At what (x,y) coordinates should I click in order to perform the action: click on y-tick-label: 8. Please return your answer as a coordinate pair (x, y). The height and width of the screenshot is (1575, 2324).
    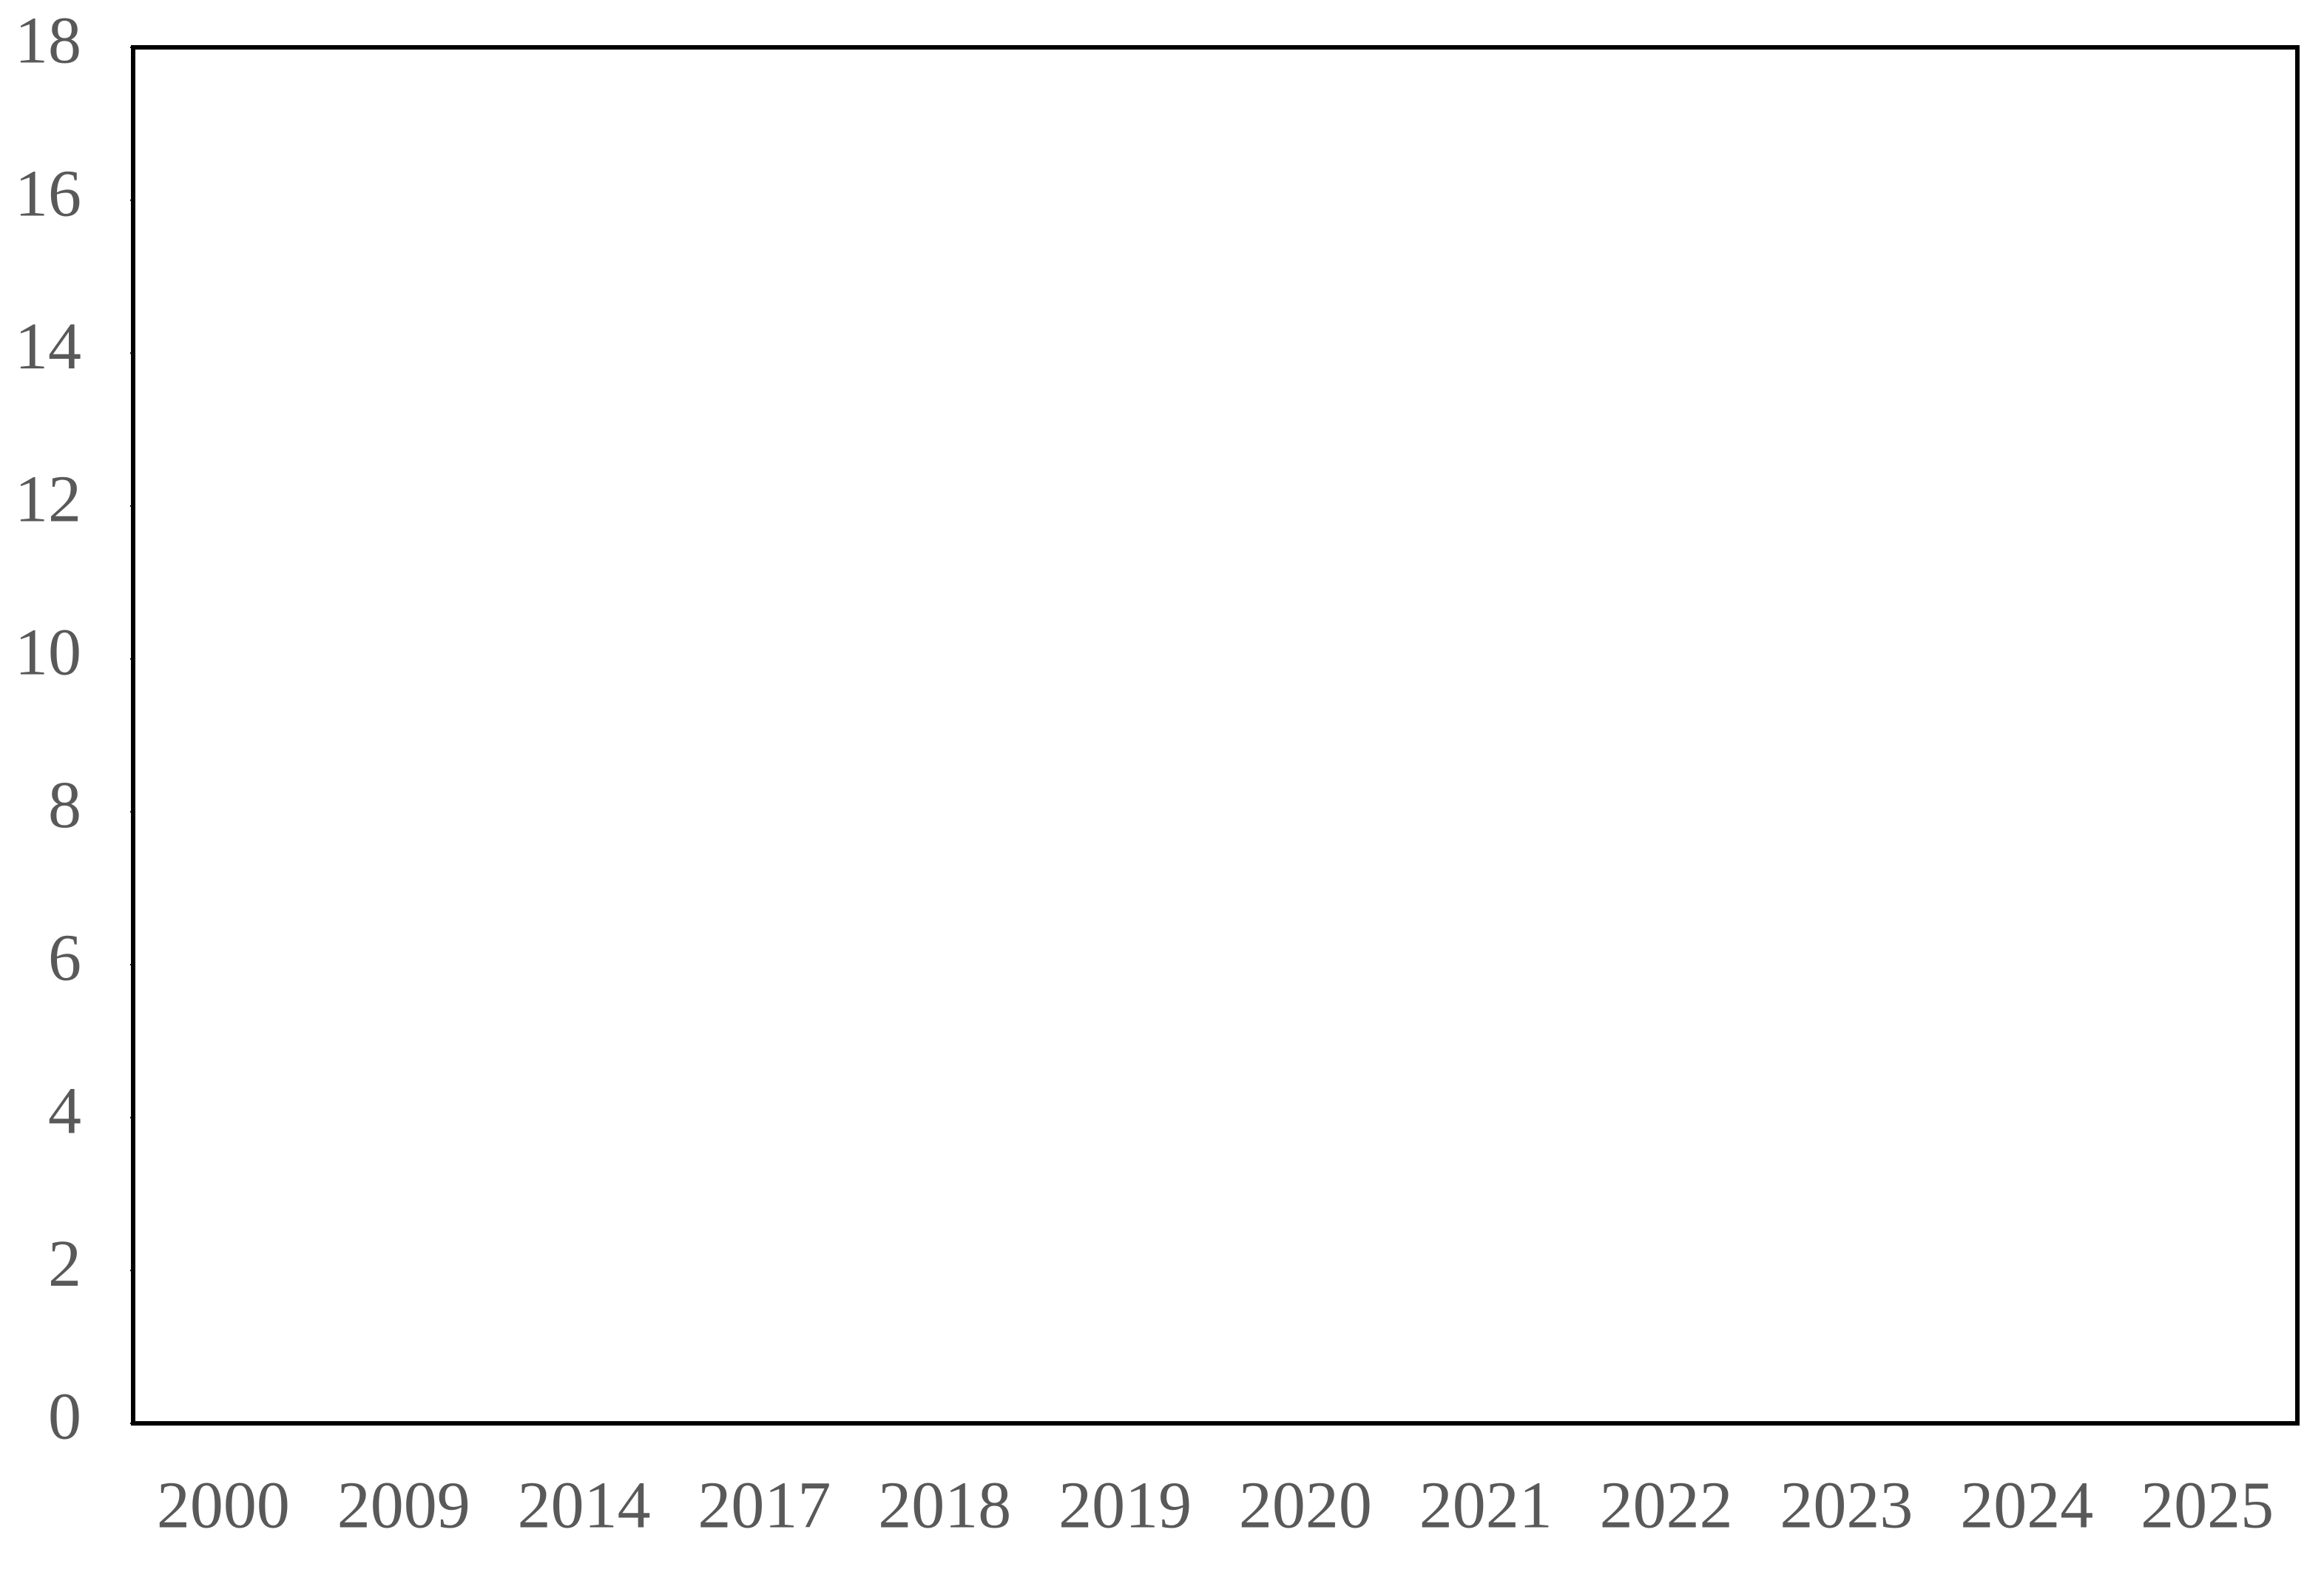
    Looking at the image, I should click on (64, 805).